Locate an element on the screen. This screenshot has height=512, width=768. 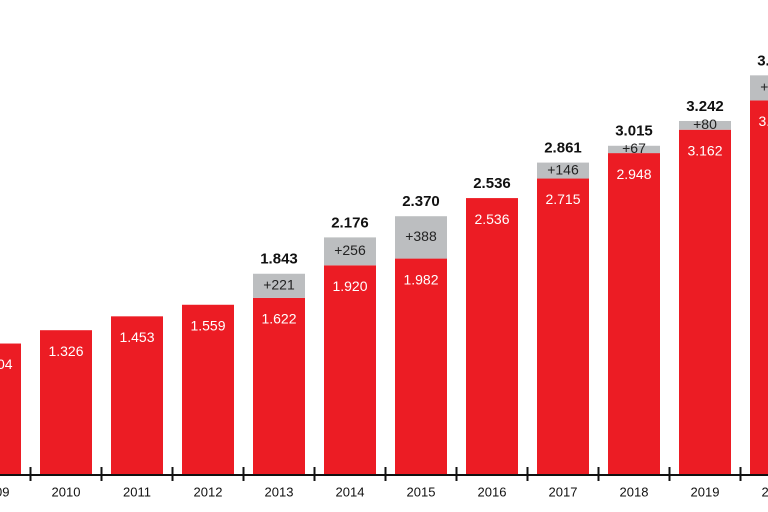
value-label: 3.162 is located at coordinates (704, 150).